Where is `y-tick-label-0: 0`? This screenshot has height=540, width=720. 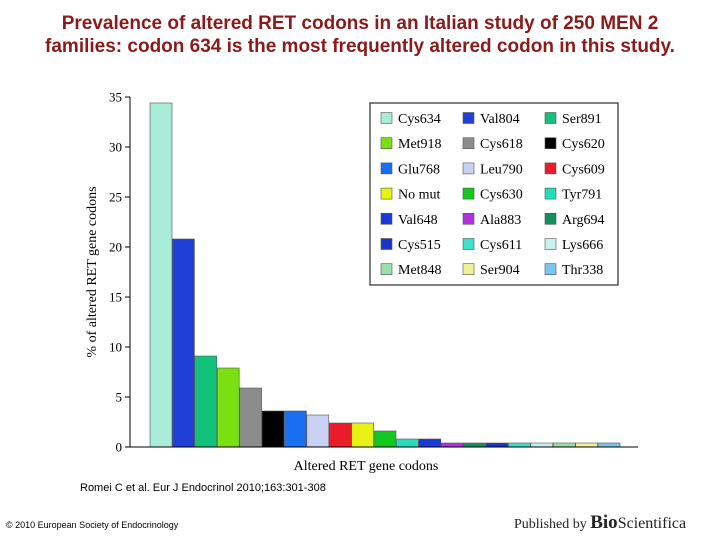 y-tick-label-0: 0 is located at coordinates (119, 447).